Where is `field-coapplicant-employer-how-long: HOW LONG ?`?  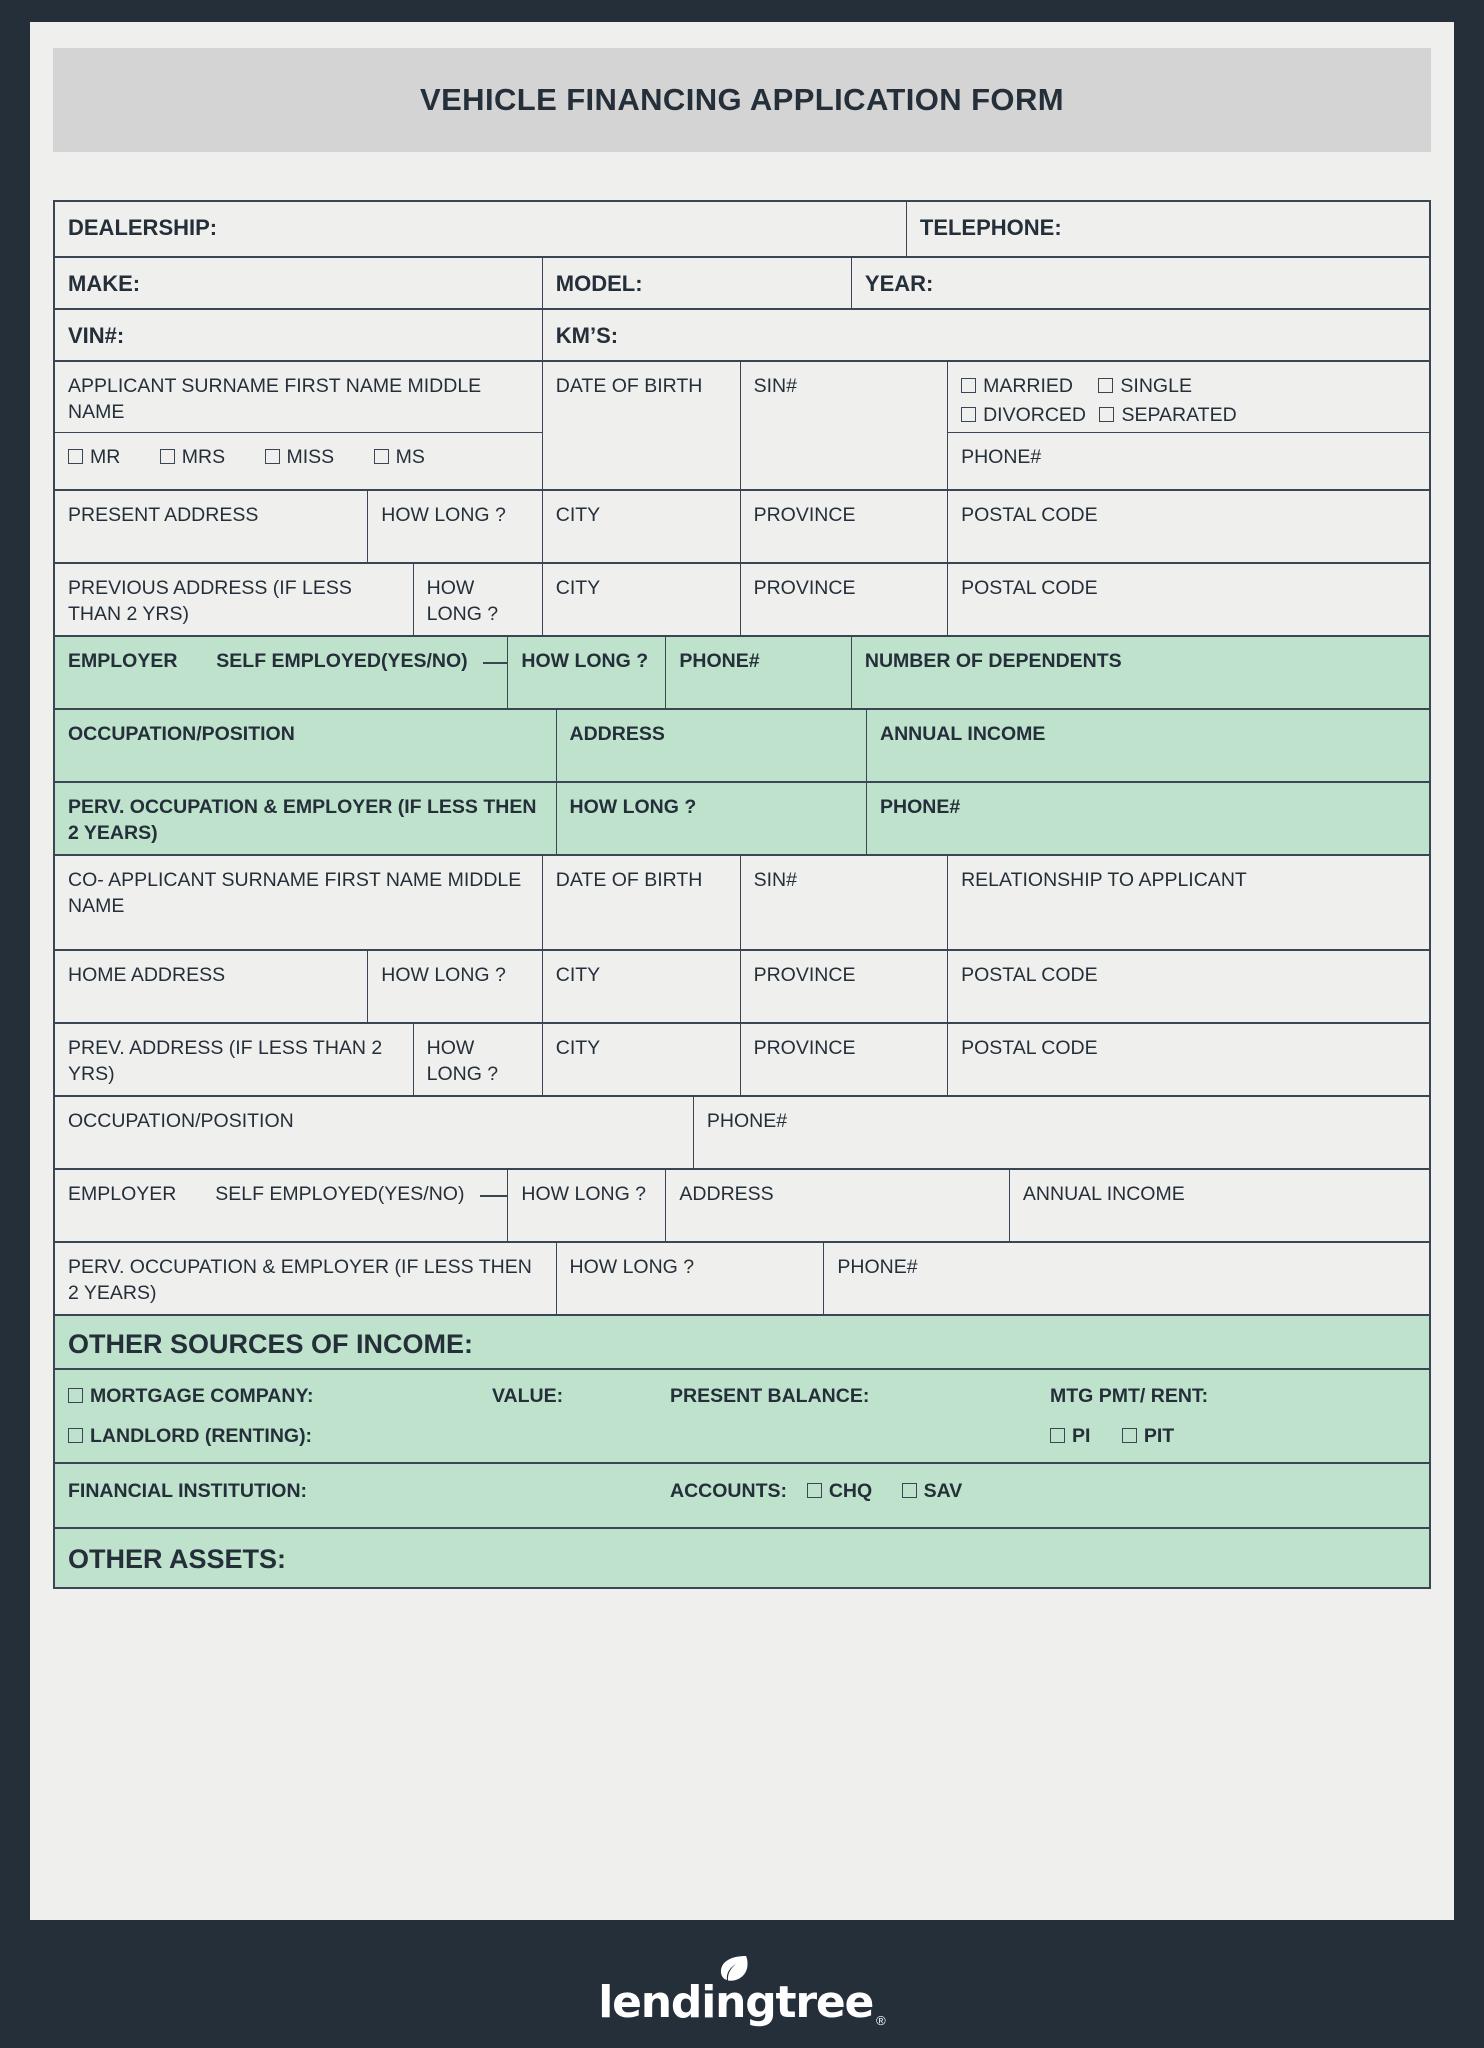
field-coapplicant-employer-how-long: HOW LONG ? is located at coordinates (587, 1205).